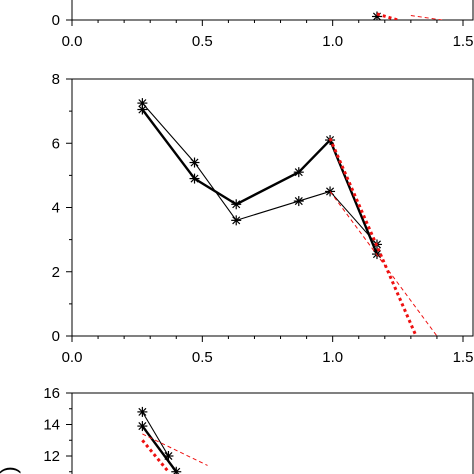  I want to click on y-tick-label: 2, so click(56, 272).